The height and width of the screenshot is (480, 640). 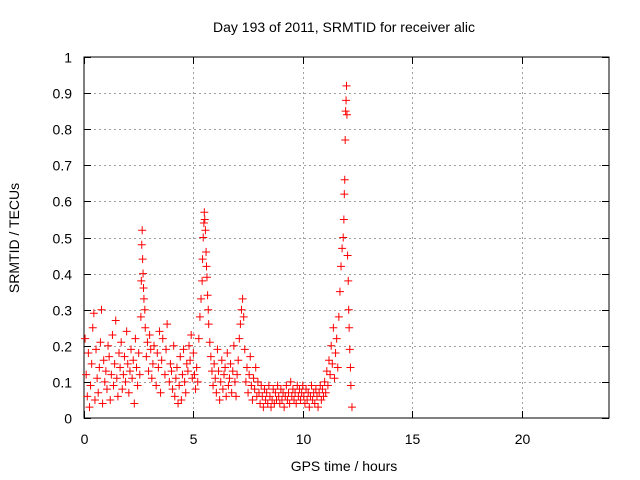 What do you see at coordinates (63, 94) in the screenshot?
I see `y-tick-label: 0.9` at bounding box center [63, 94].